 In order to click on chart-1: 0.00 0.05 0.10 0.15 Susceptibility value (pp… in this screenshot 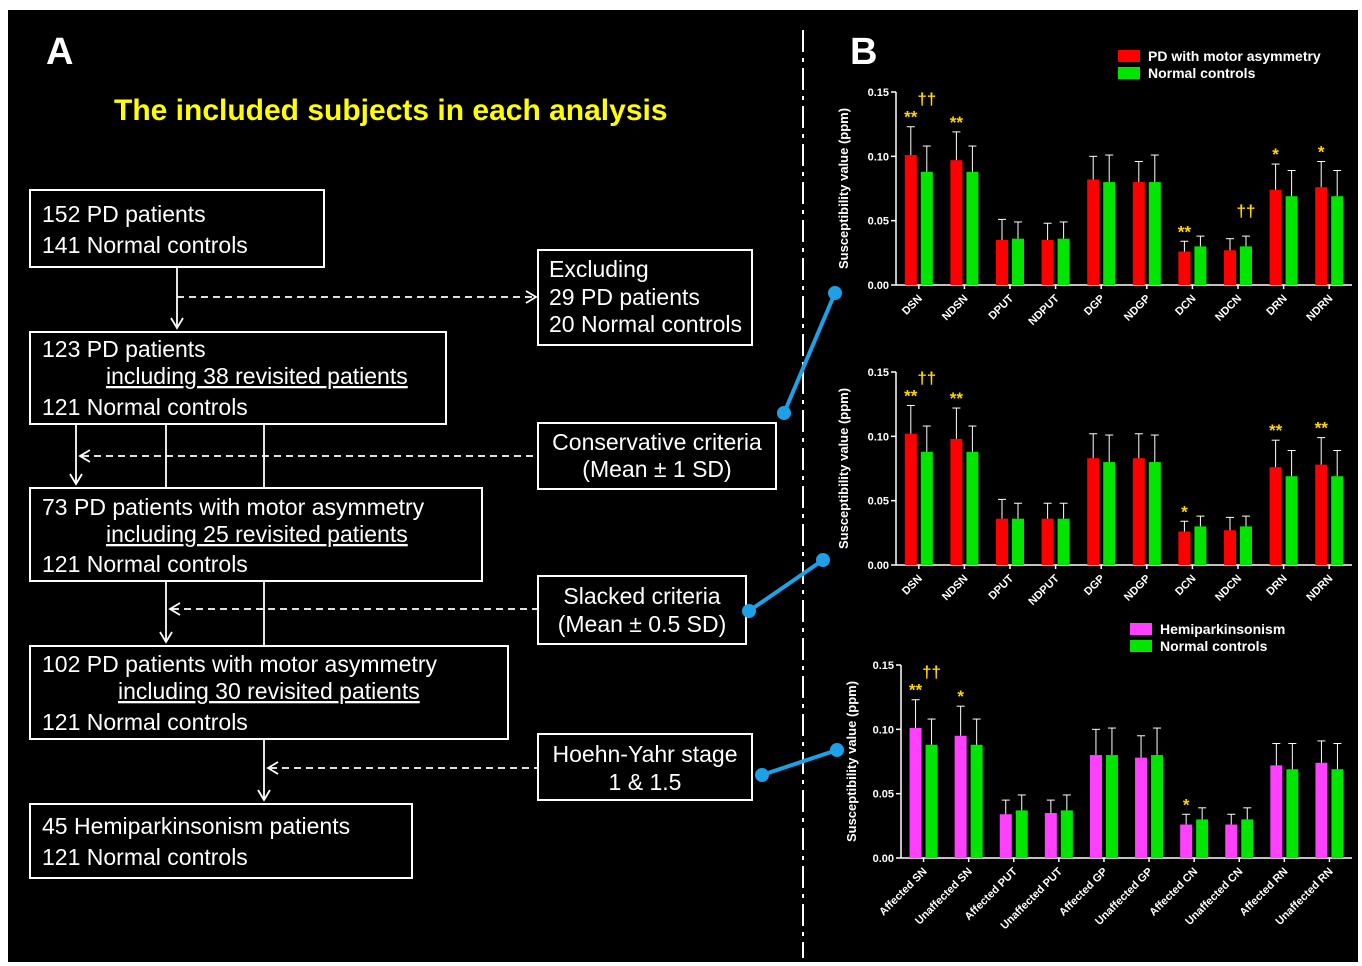, I will do `click(1094, 188)`.